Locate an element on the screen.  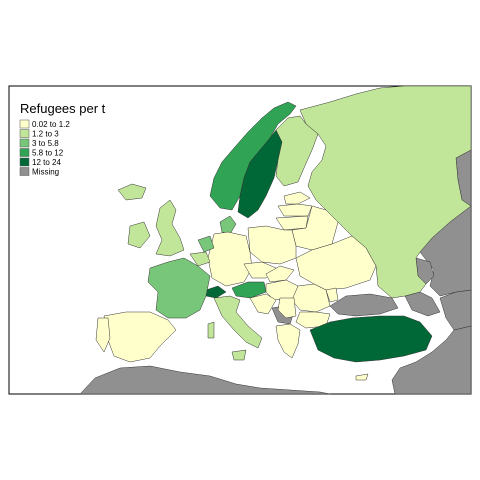
black-sea-region is located at coordinates (364, 305).